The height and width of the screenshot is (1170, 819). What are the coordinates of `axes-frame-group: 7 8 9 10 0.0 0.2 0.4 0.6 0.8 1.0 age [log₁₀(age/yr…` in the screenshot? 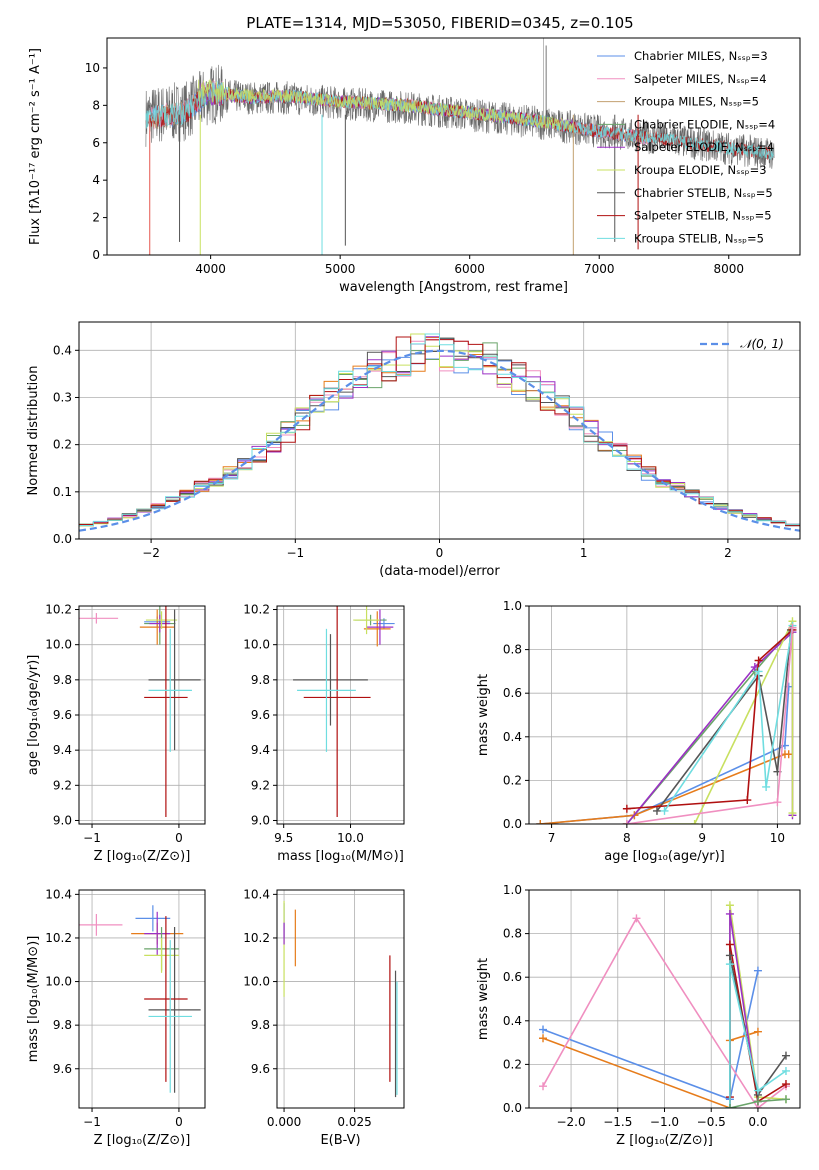 It's located at (638, 731).